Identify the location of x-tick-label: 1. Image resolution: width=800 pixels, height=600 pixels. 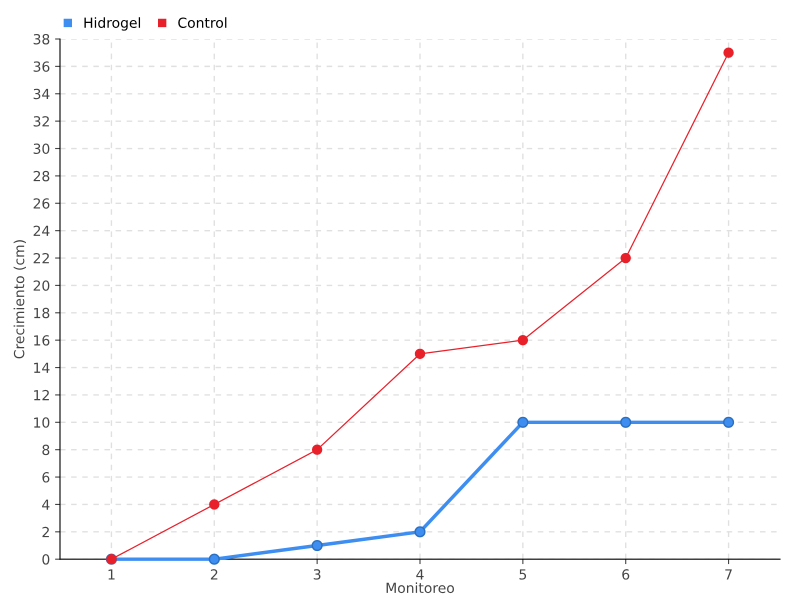
(111, 574).